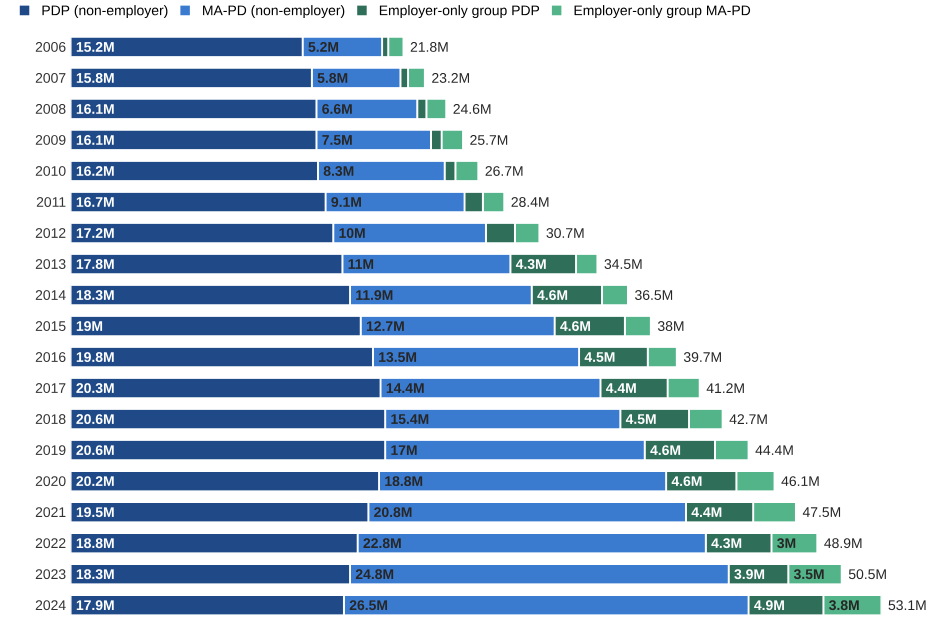 The height and width of the screenshot is (624, 928). I want to click on y-tick-label: 2019, so click(51, 450).